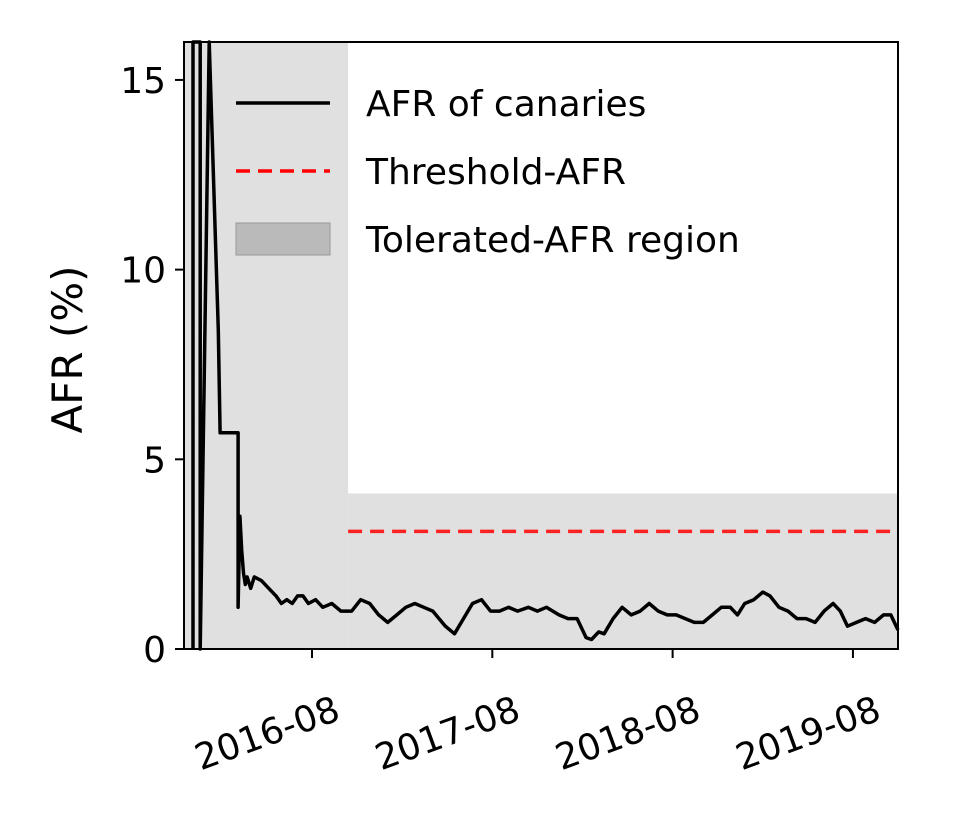  I want to click on y-axis-ticks: 0 5 10 15, so click(152, 366).